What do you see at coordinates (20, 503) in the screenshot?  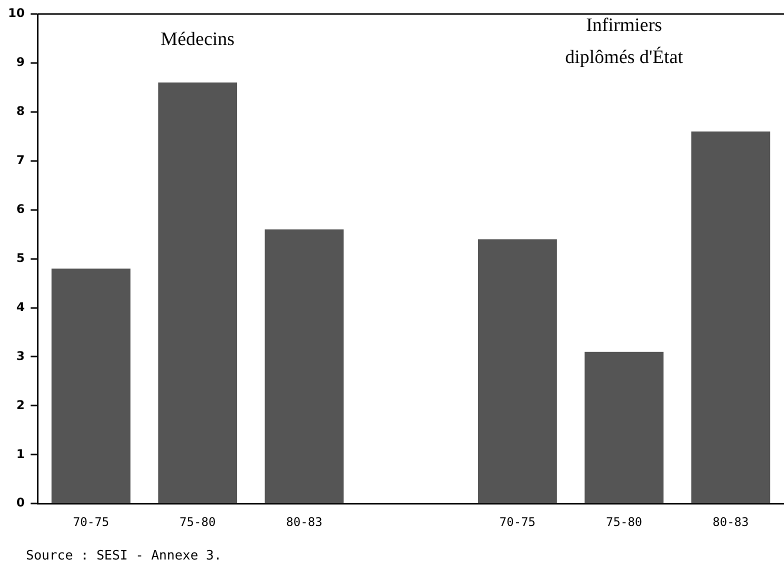 I see `y-tick-label: 0` at bounding box center [20, 503].